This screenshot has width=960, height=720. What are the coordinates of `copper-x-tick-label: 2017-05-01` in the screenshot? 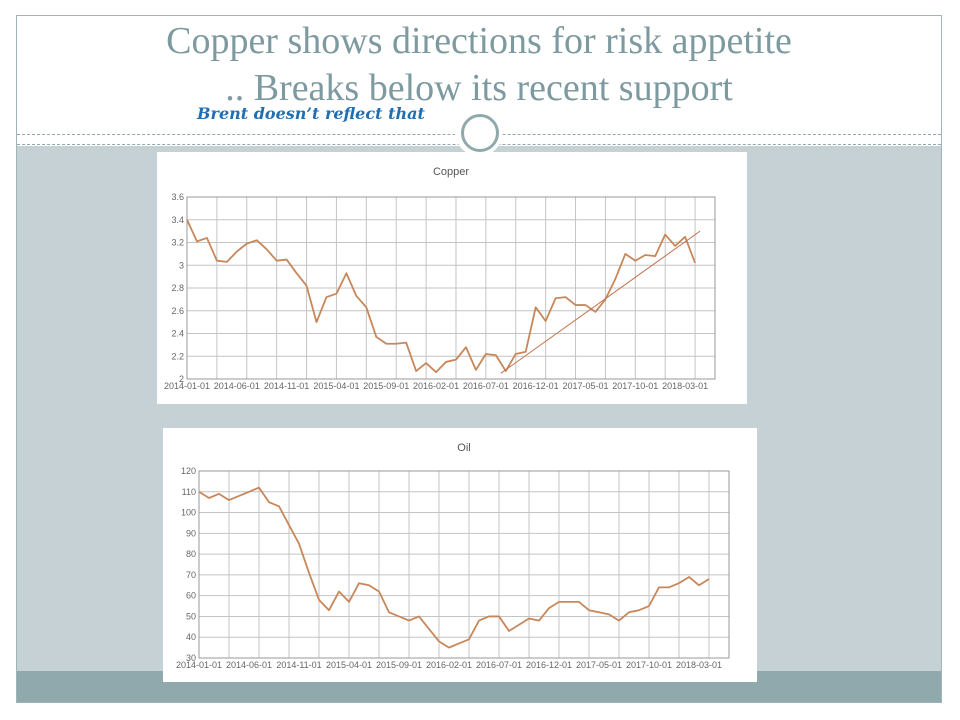 It's located at (585, 386).